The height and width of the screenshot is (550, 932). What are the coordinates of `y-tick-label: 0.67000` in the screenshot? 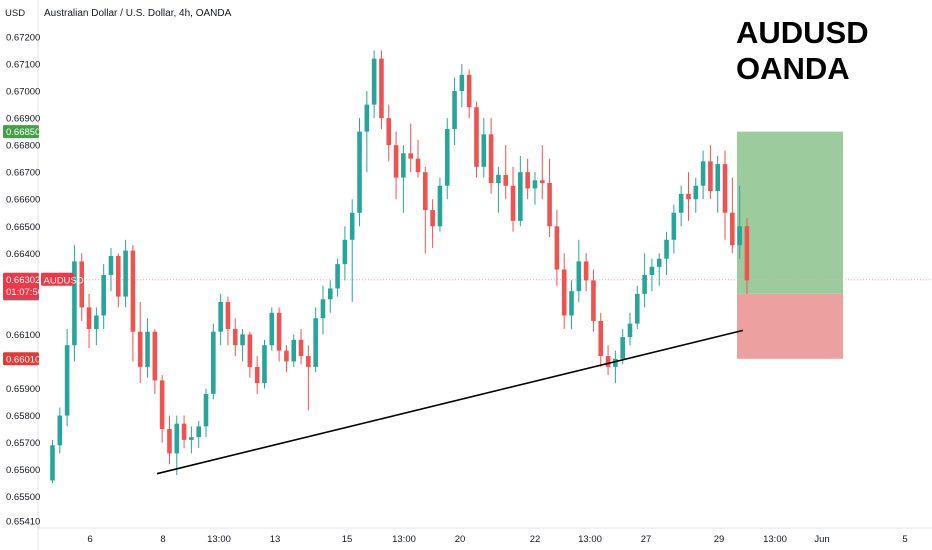 It's located at (23, 92).